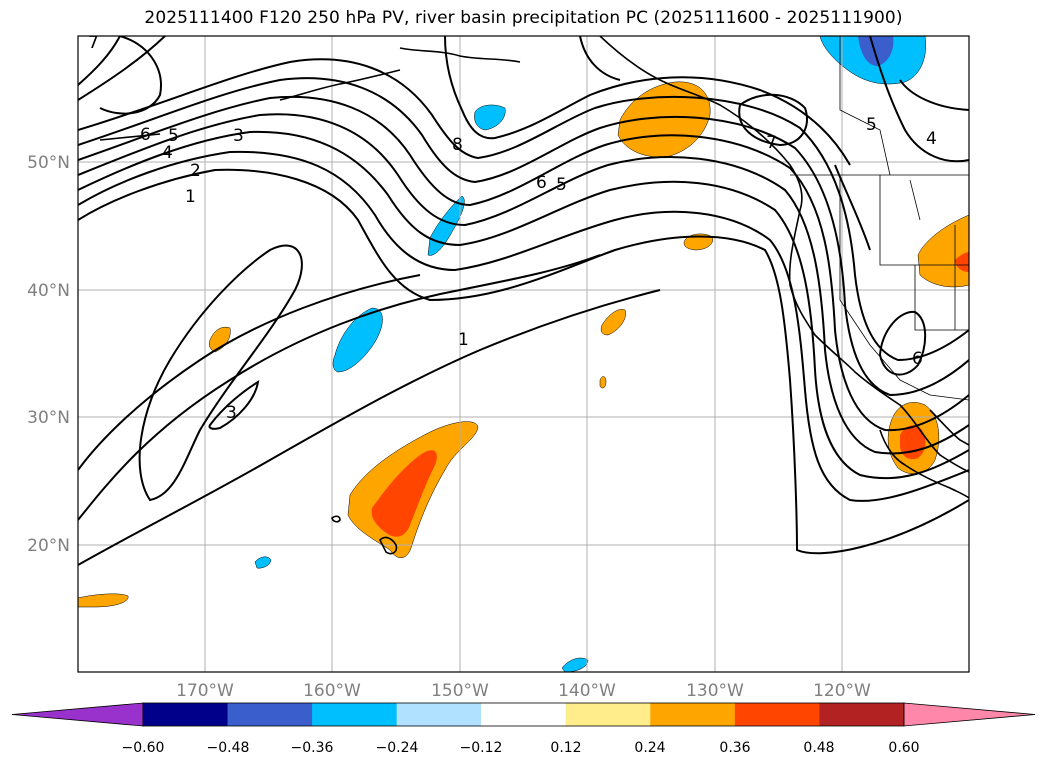 This screenshot has height=765, width=1047. I want to click on colorbar-tick-label: 0.36, so click(734, 748).